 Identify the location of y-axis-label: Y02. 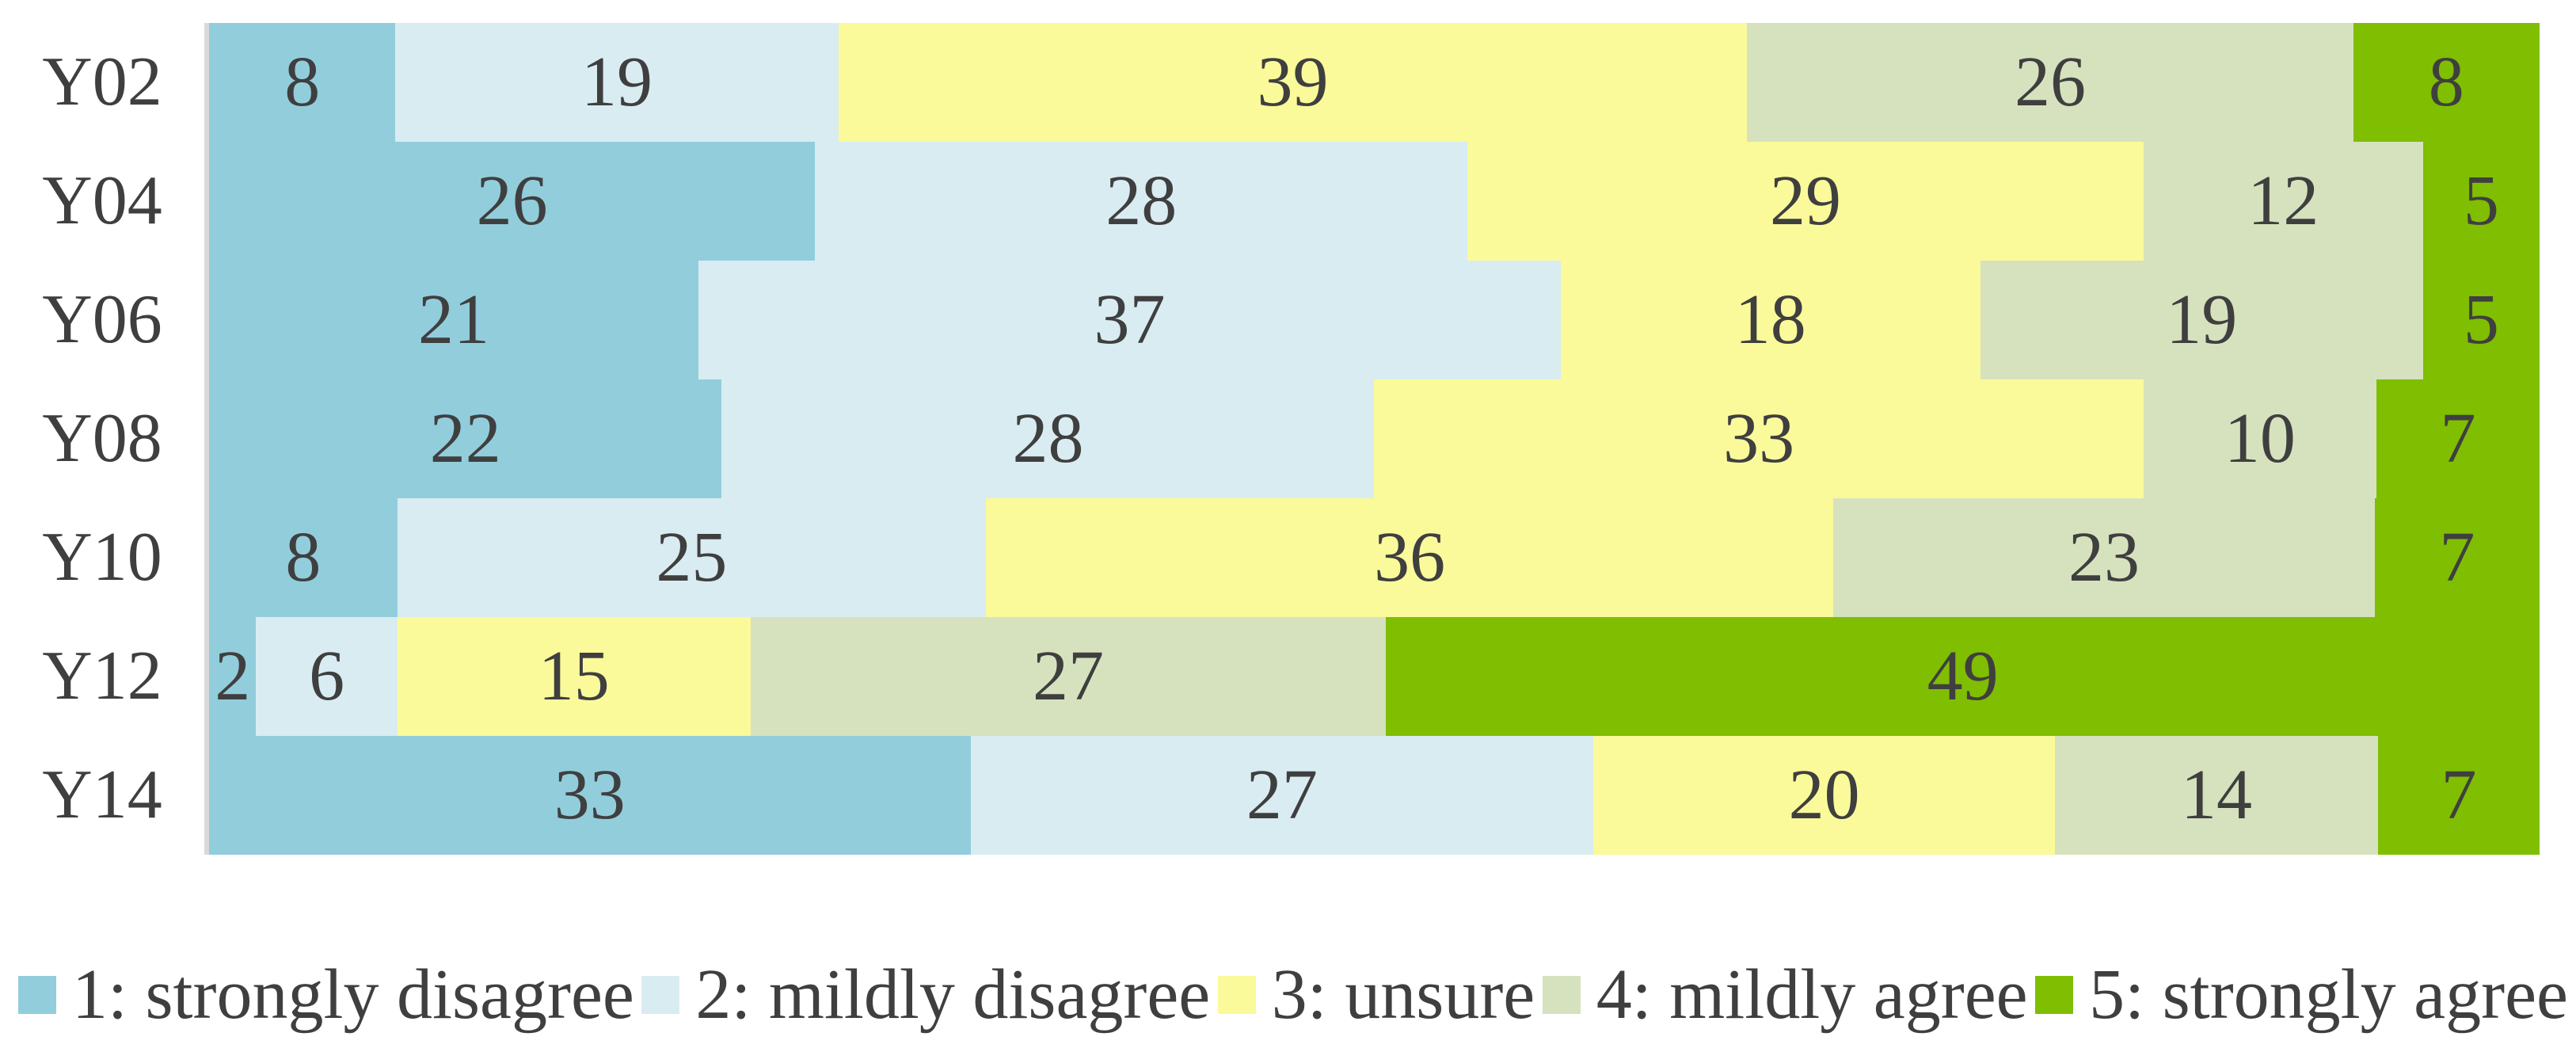
(102, 82).